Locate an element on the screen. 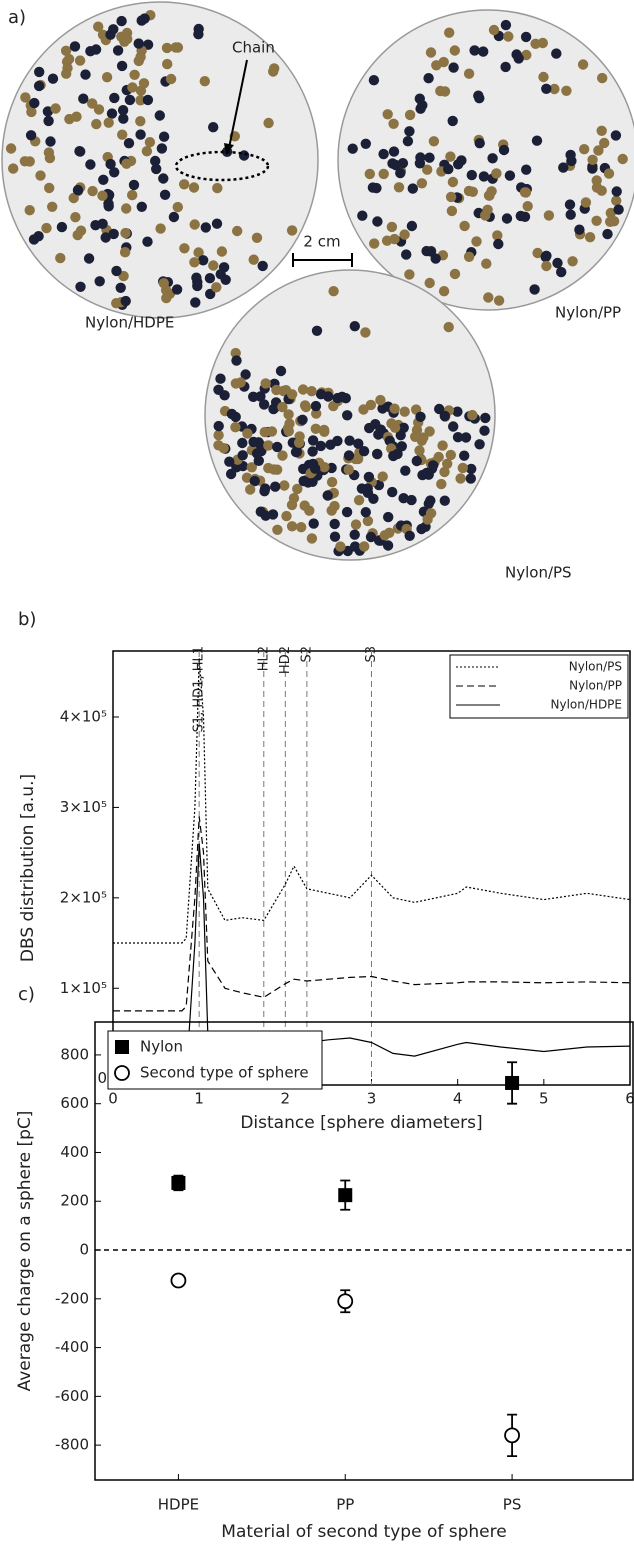  legend-label: Nylon is located at coordinates (161, 1047).